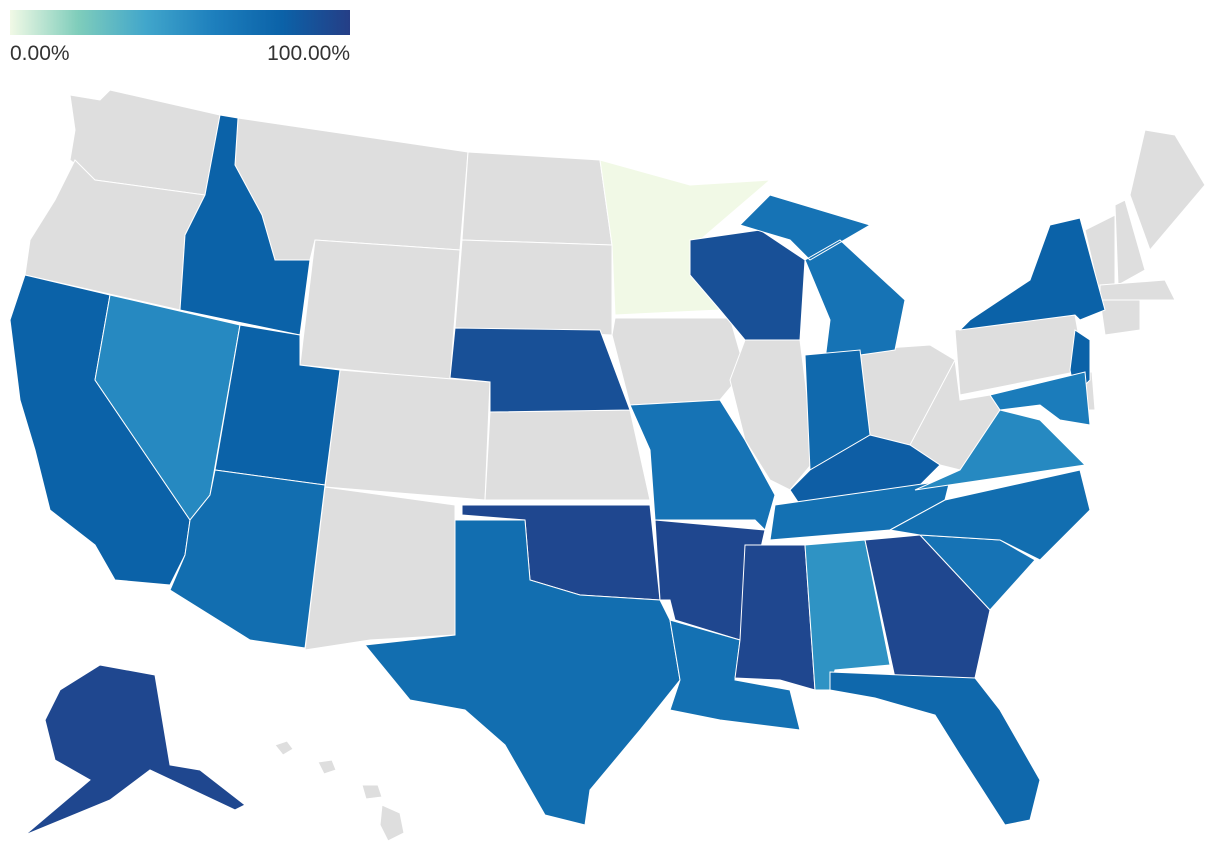 This screenshot has height=850, width=1220. What do you see at coordinates (308, 53) in the screenshot?
I see `legend-label: 100.00%` at bounding box center [308, 53].